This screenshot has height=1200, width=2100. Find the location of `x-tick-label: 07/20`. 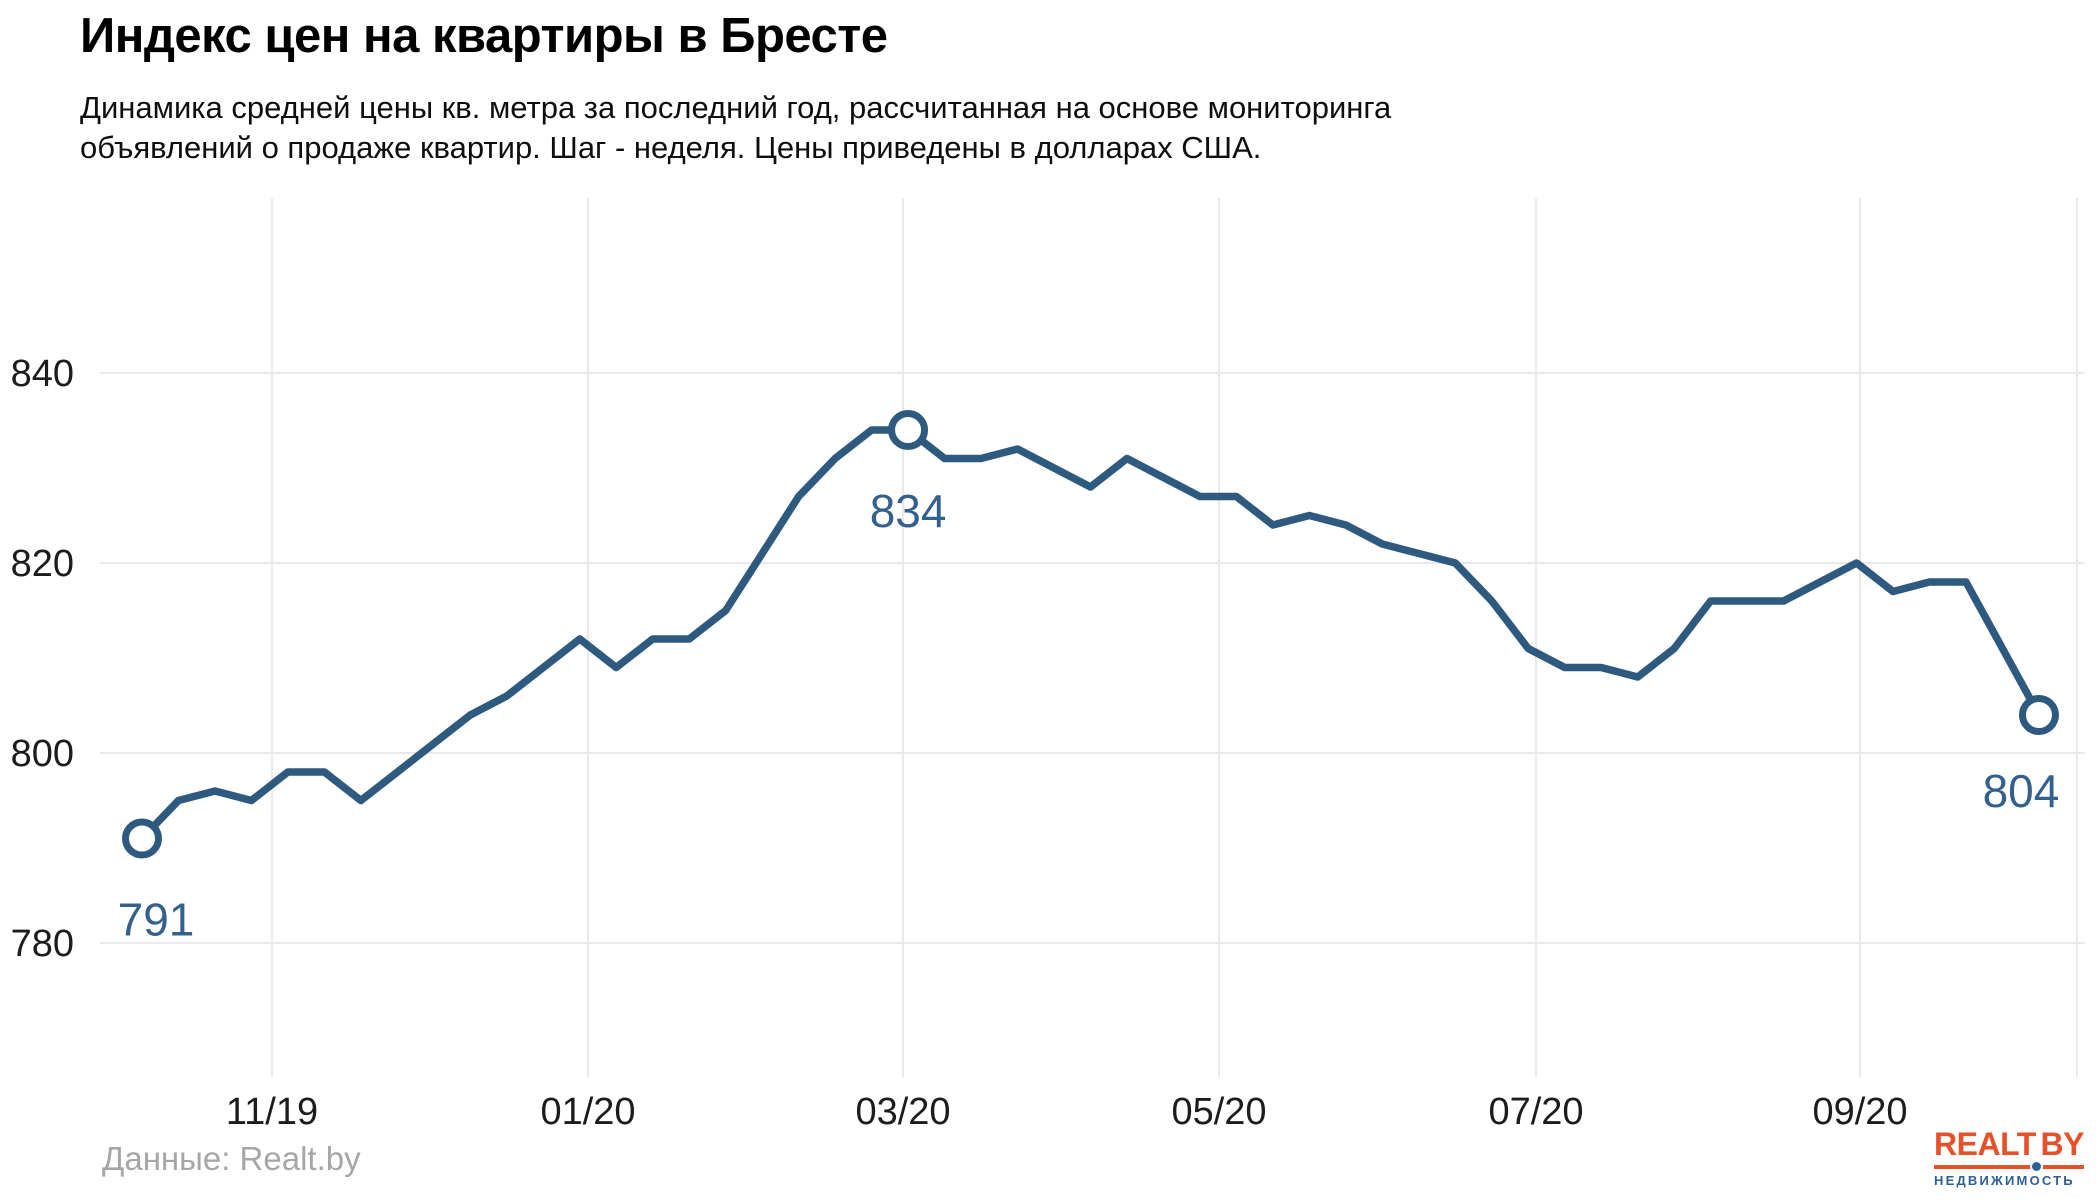

x-tick-label: 07/20 is located at coordinates (1535, 1112).